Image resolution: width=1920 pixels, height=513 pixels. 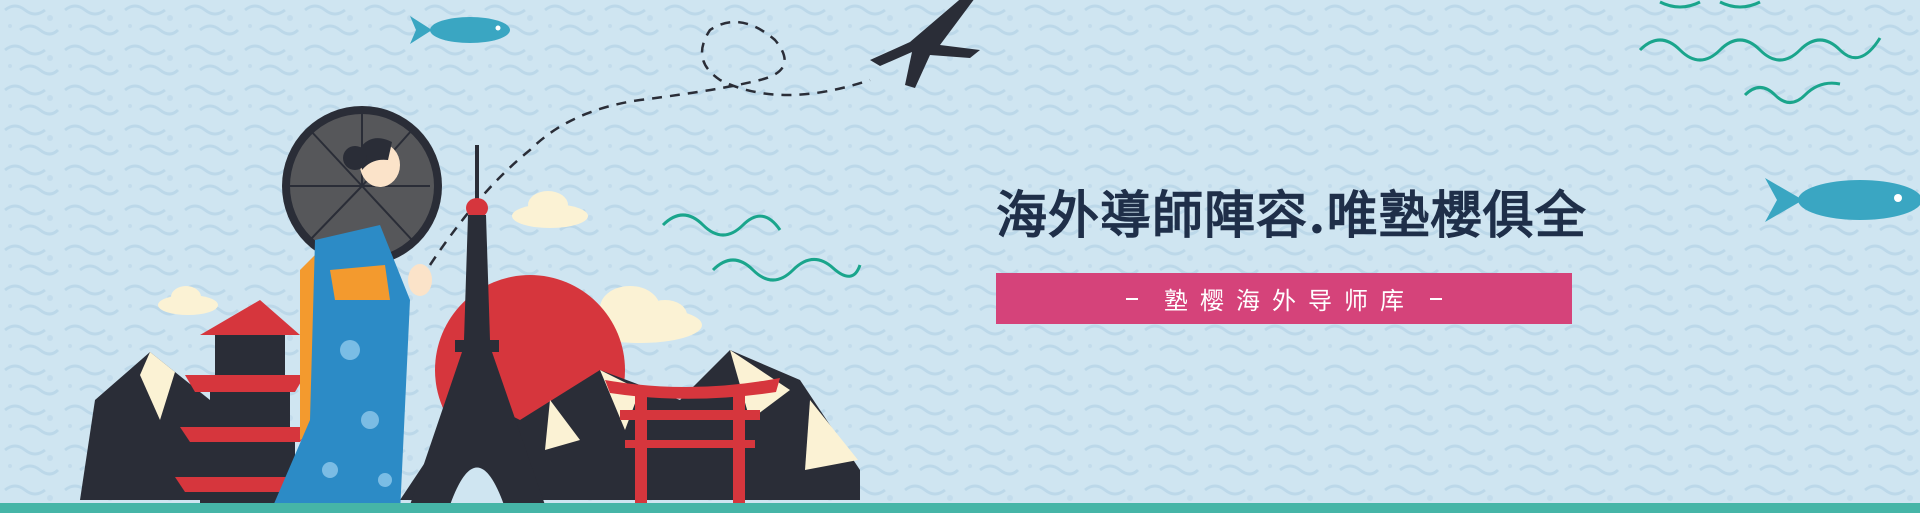 What do you see at coordinates (692, 445) in the screenshot?
I see `torii-gate-icon` at bounding box center [692, 445].